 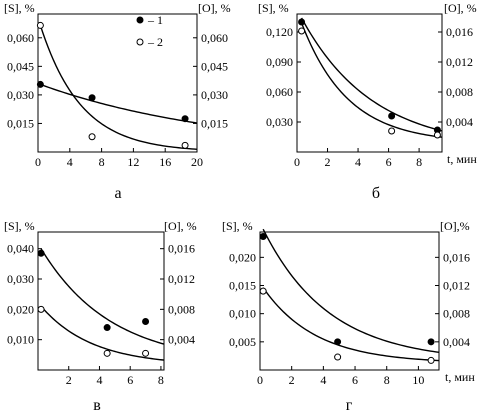 I want to click on left-tick-label: 0,020, so click(x=20, y=309).